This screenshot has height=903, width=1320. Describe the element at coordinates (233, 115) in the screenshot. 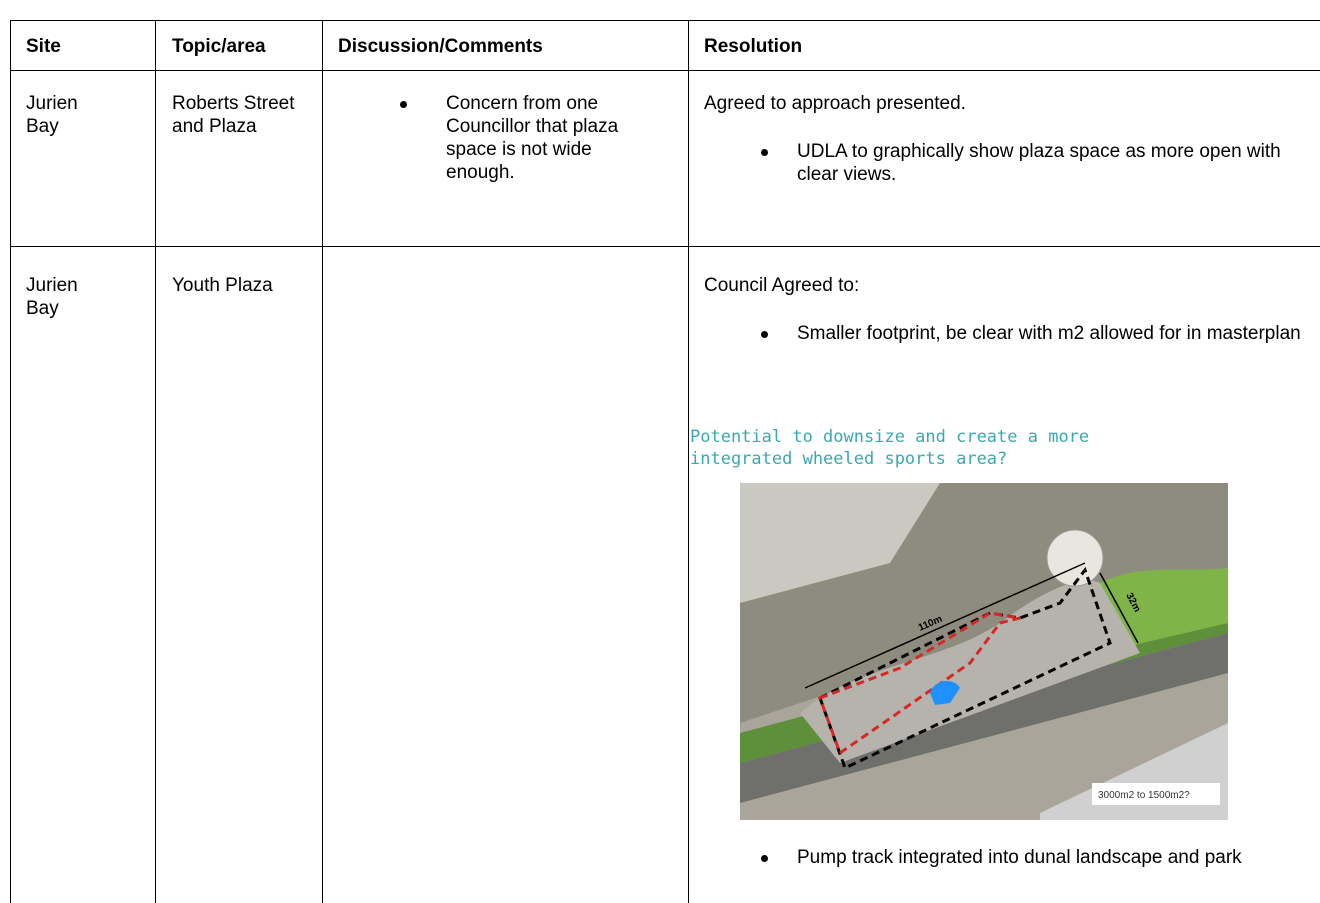

I see `topic: Roberts Street and Plaza` at that location.